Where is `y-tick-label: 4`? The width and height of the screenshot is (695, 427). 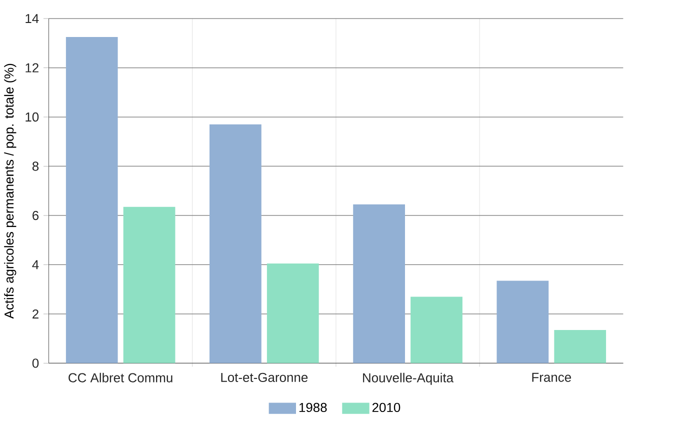
y-tick-label: 4 is located at coordinates (35, 265).